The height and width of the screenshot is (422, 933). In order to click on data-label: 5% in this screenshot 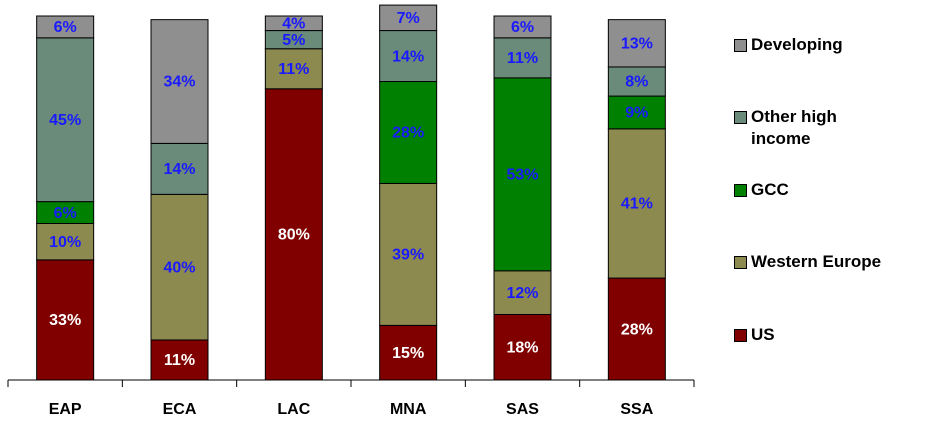, I will do `click(293, 40)`.